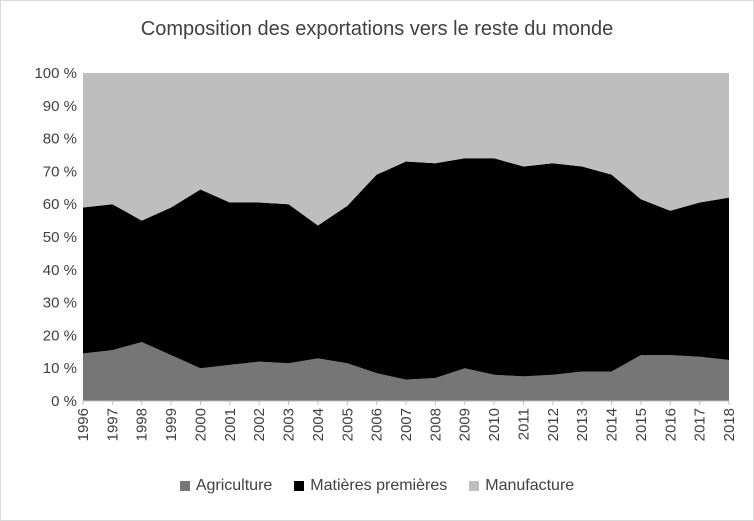 Image resolution: width=754 pixels, height=521 pixels. I want to click on legend-swatch-agriculture, so click(184, 486).